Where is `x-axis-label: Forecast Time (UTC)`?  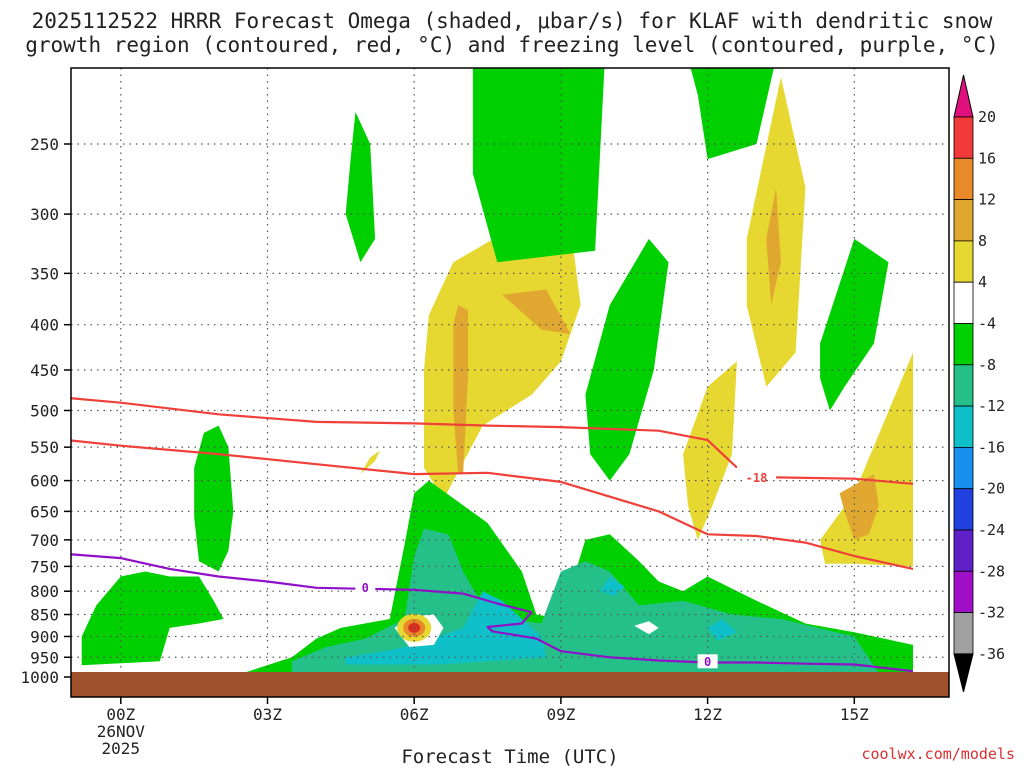
x-axis-label: Forecast Time (UTC) is located at coordinates (509, 757).